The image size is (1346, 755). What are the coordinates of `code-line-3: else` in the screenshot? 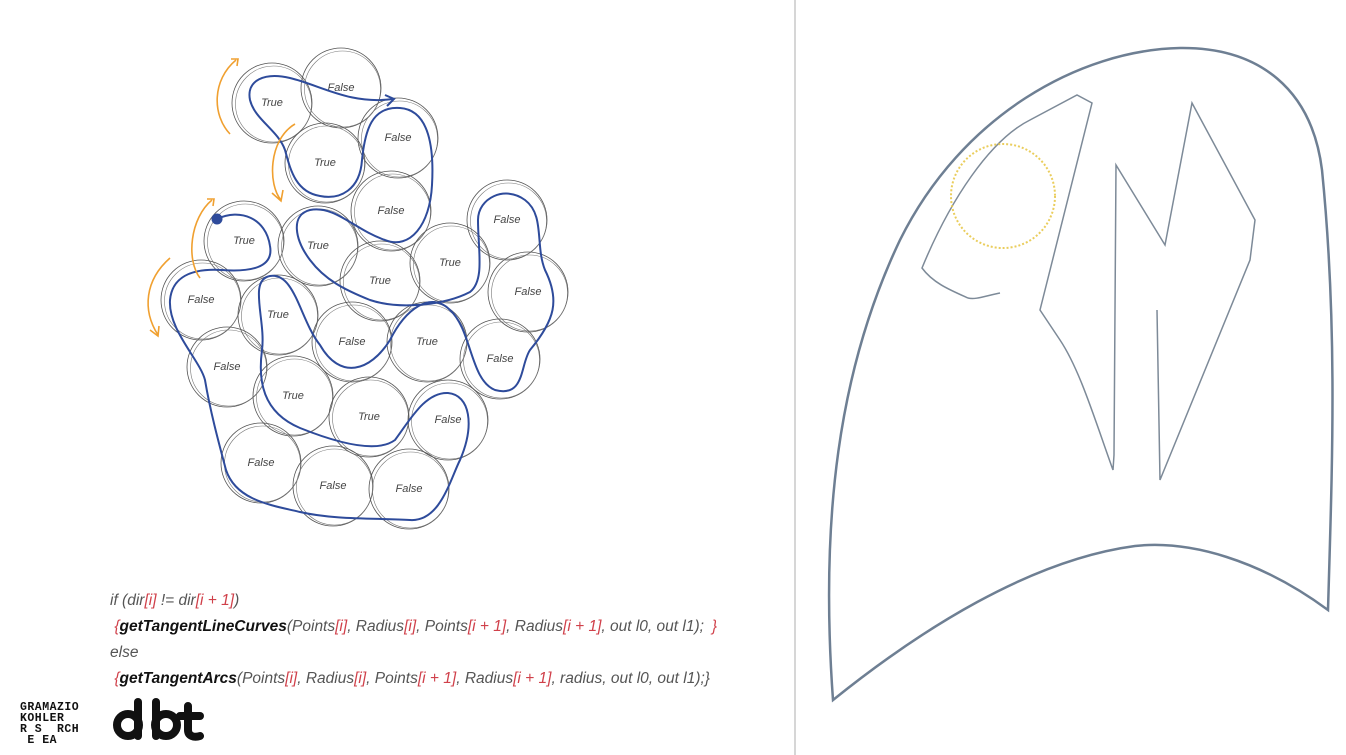 It's located at (413, 653).